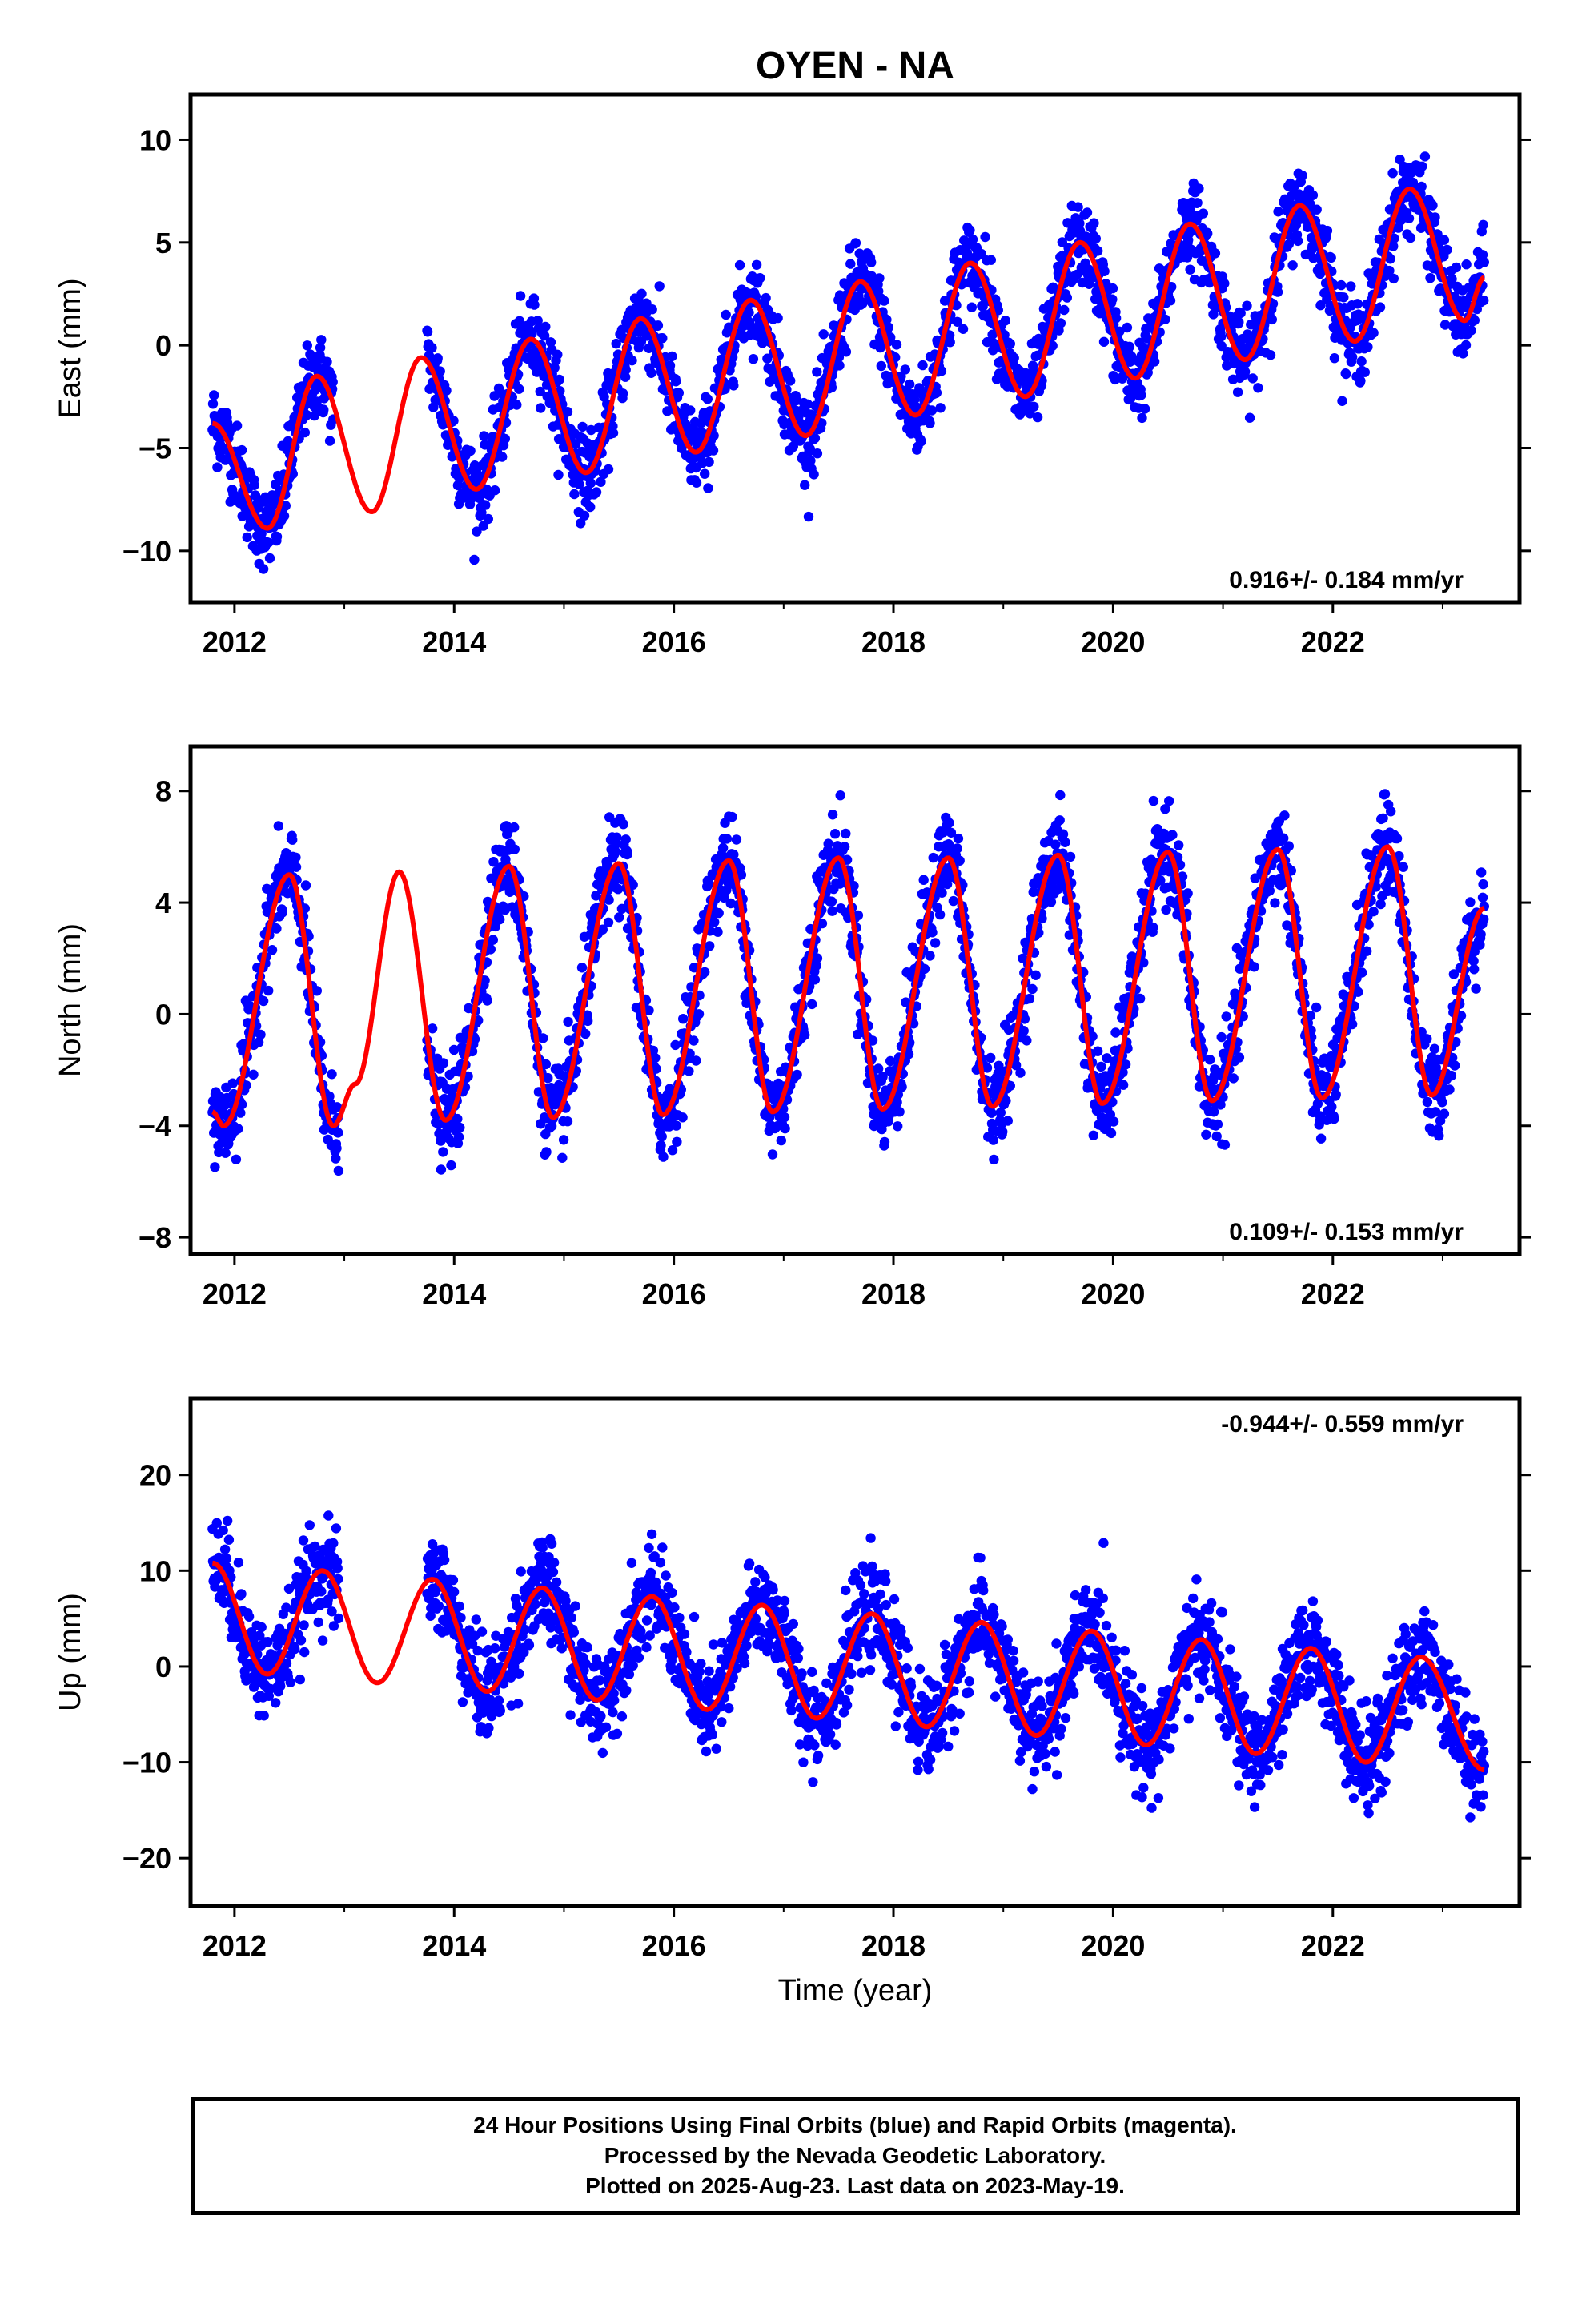  I want to click on east-x-tick-label: 2020, so click(1113, 641).